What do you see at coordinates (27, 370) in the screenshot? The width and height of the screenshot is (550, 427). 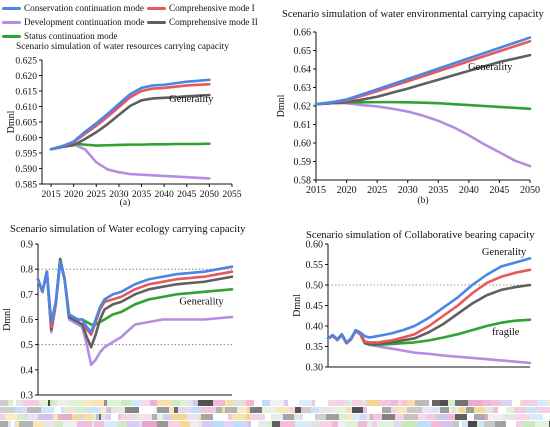 I see `y-tick-label: 0.4` at bounding box center [27, 370].